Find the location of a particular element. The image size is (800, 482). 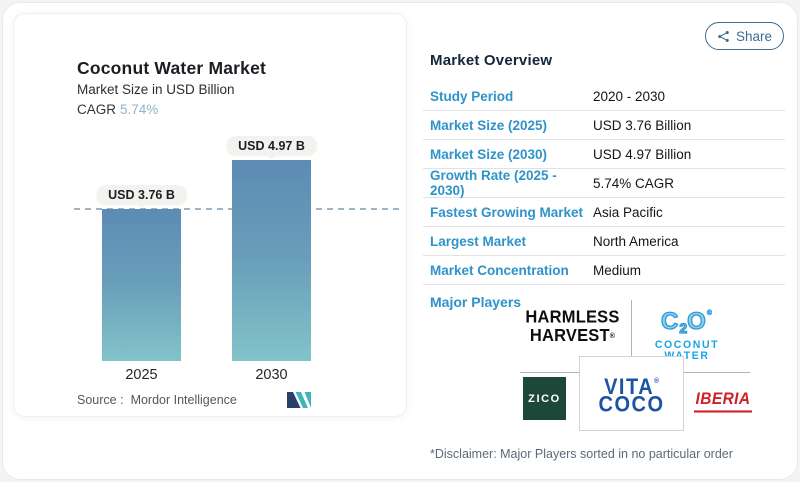

overview-row: Market Size (2030) USD 4.97 Billion is located at coordinates (604, 154).